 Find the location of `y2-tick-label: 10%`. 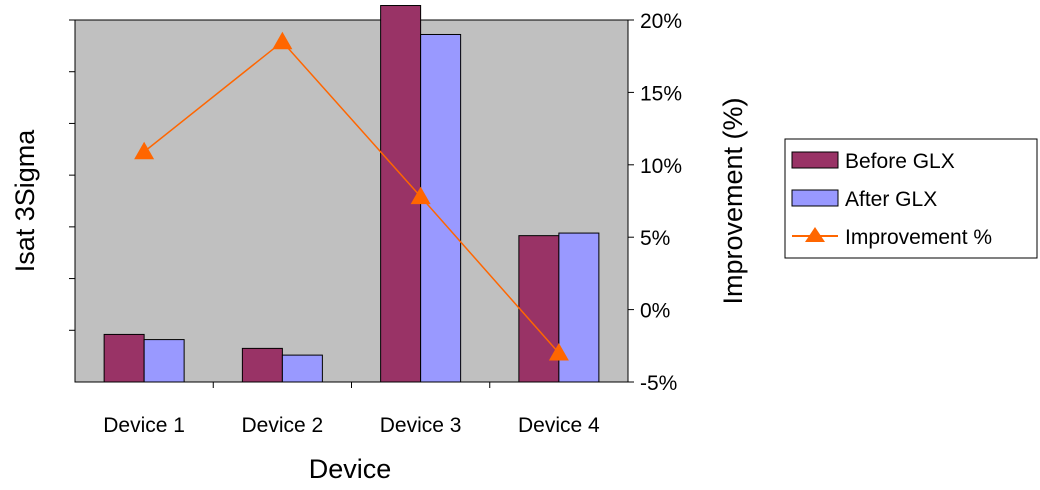

y2-tick-label: 10% is located at coordinates (661, 166).